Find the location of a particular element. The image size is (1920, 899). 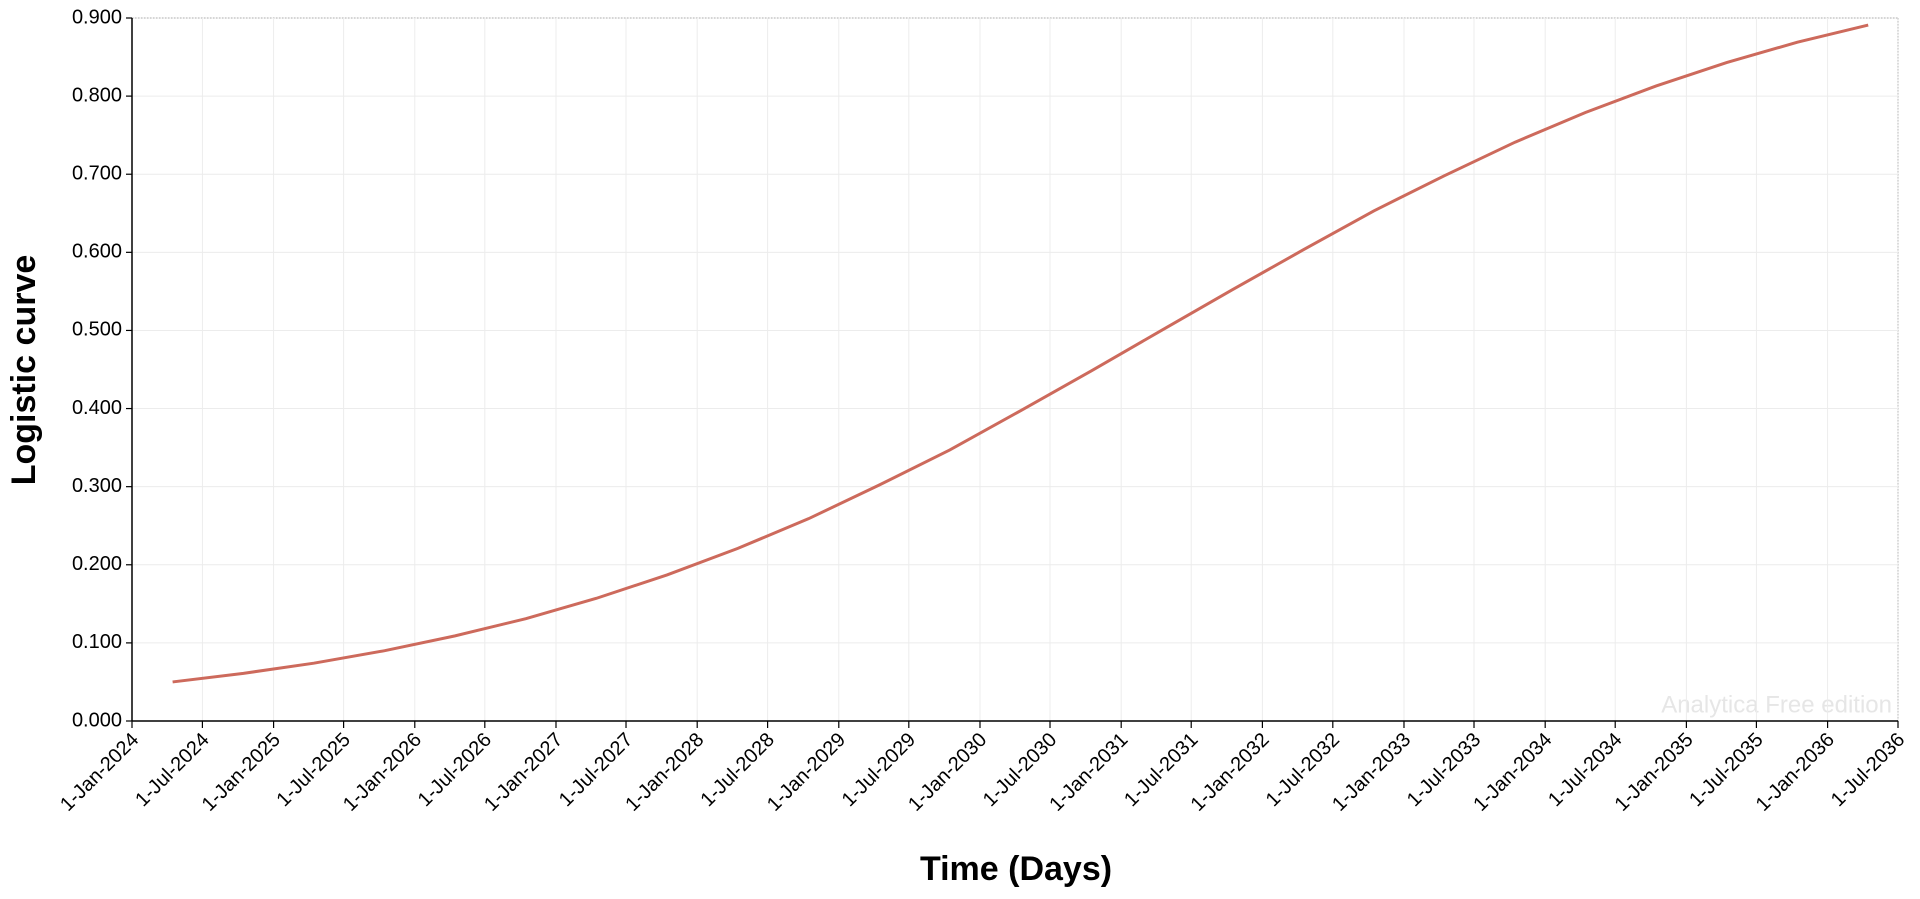

y-axis-title: Logistic curve is located at coordinates (24, 370).